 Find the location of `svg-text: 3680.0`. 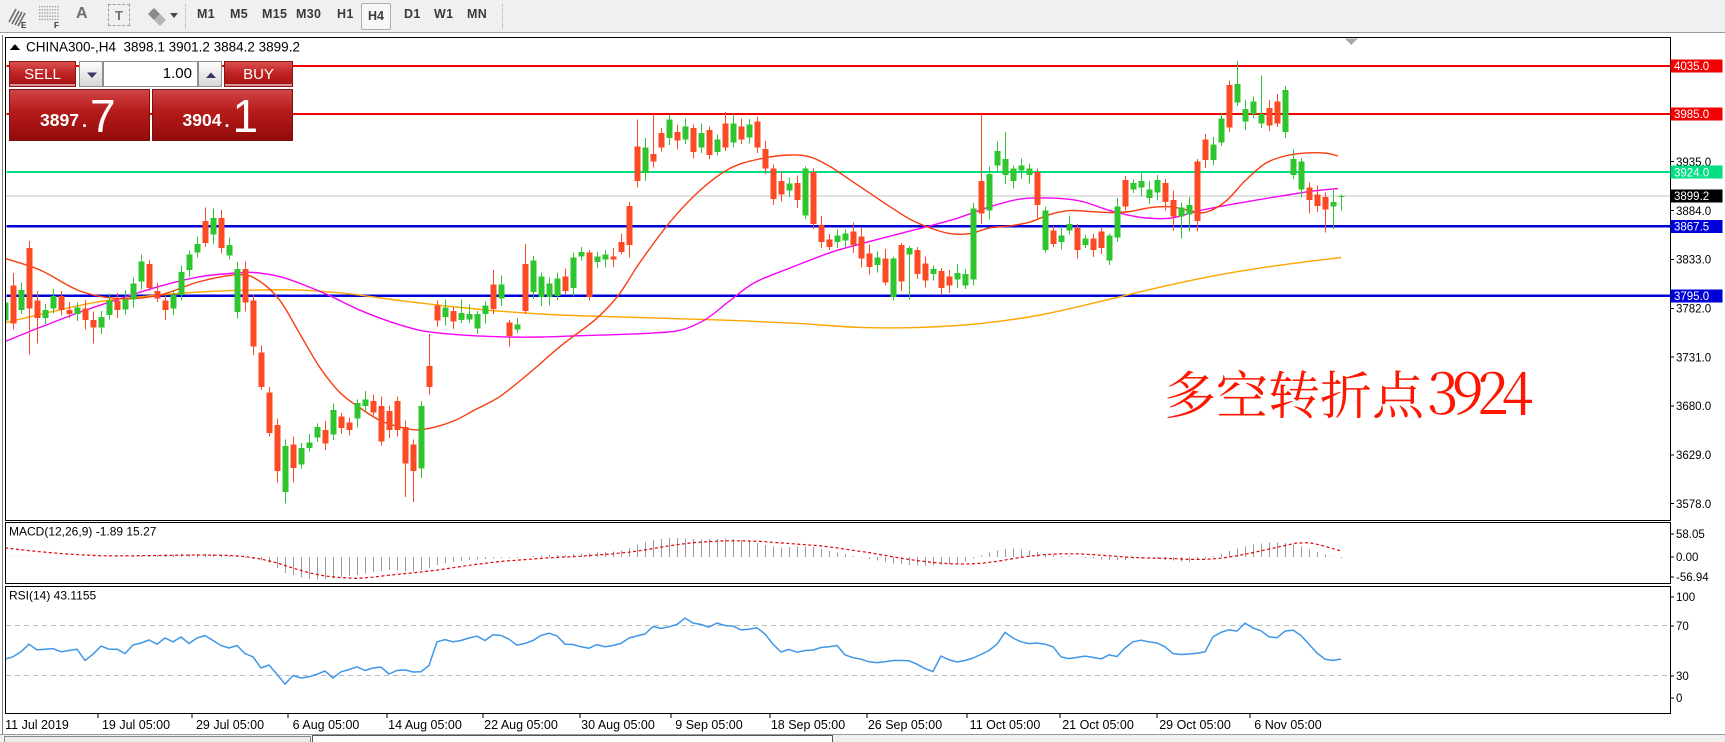

svg-text: 3680.0 is located at coordinates (1693, 407).